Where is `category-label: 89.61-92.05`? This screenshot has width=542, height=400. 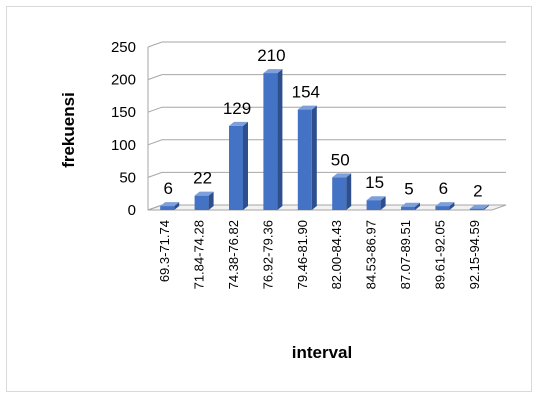 category-label: 89.61-92.05 is located at coordinates (439, 254).